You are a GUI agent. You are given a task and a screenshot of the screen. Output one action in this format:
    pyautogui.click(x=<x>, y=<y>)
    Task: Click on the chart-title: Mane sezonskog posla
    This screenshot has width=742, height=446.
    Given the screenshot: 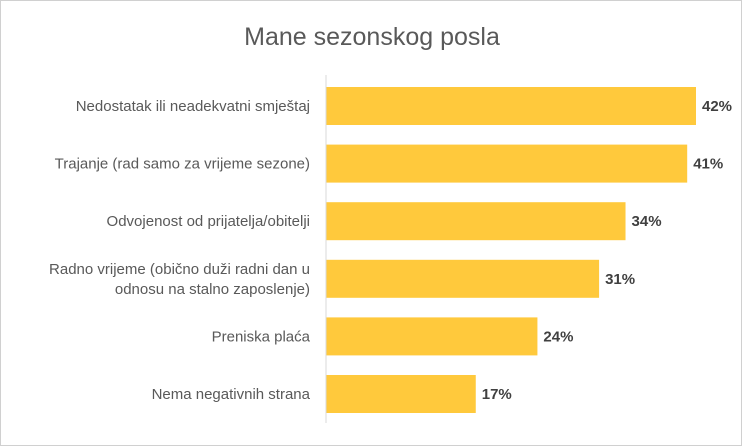 What is the action you would take?
    pyautogui.click(x=372, y=37)
    